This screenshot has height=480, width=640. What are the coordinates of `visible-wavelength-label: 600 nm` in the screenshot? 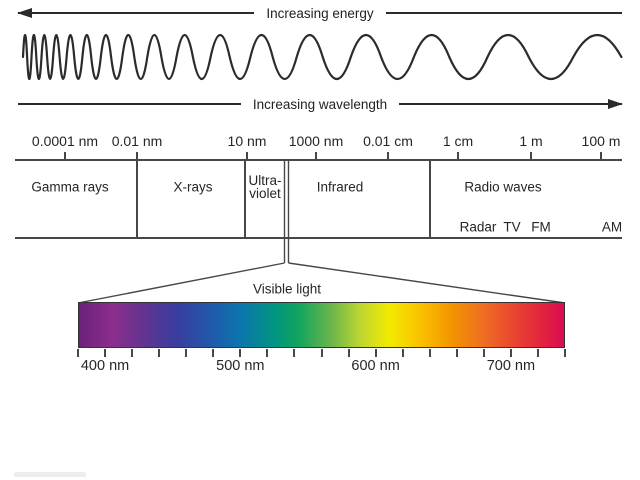 It's located at (375, 366).